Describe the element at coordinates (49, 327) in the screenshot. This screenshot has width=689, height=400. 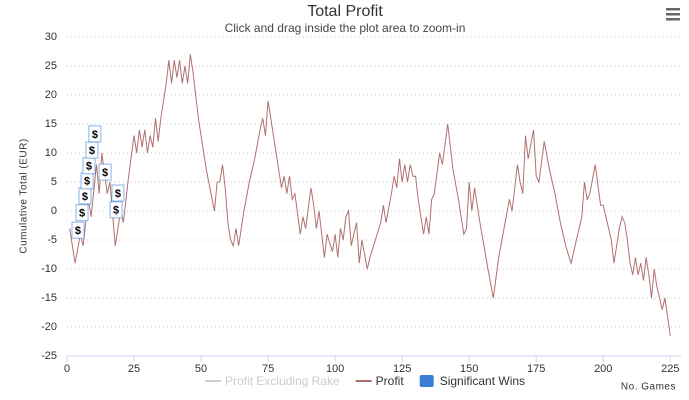
I see `y-tick-label: -20` at that location.